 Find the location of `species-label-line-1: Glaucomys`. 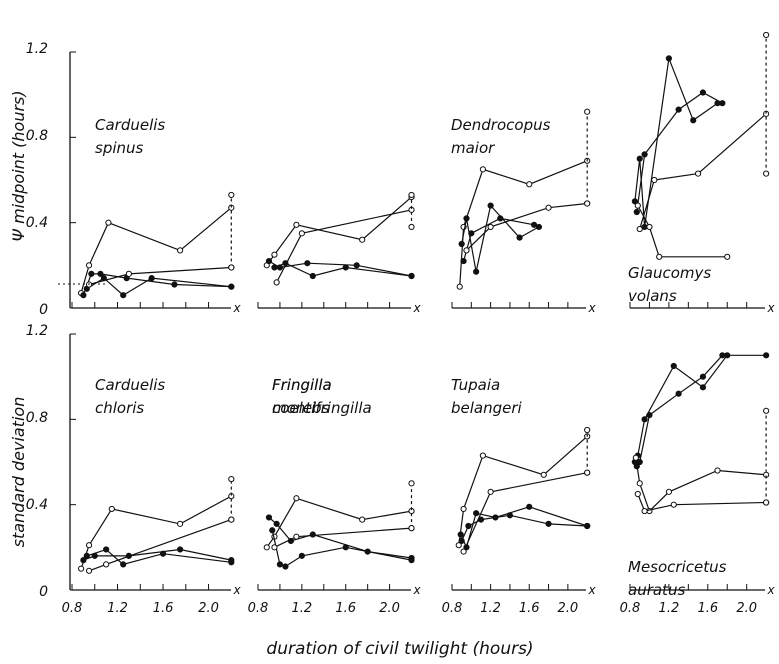

species-label-line-1: Glaucomys is located at coordinates (669, 273).